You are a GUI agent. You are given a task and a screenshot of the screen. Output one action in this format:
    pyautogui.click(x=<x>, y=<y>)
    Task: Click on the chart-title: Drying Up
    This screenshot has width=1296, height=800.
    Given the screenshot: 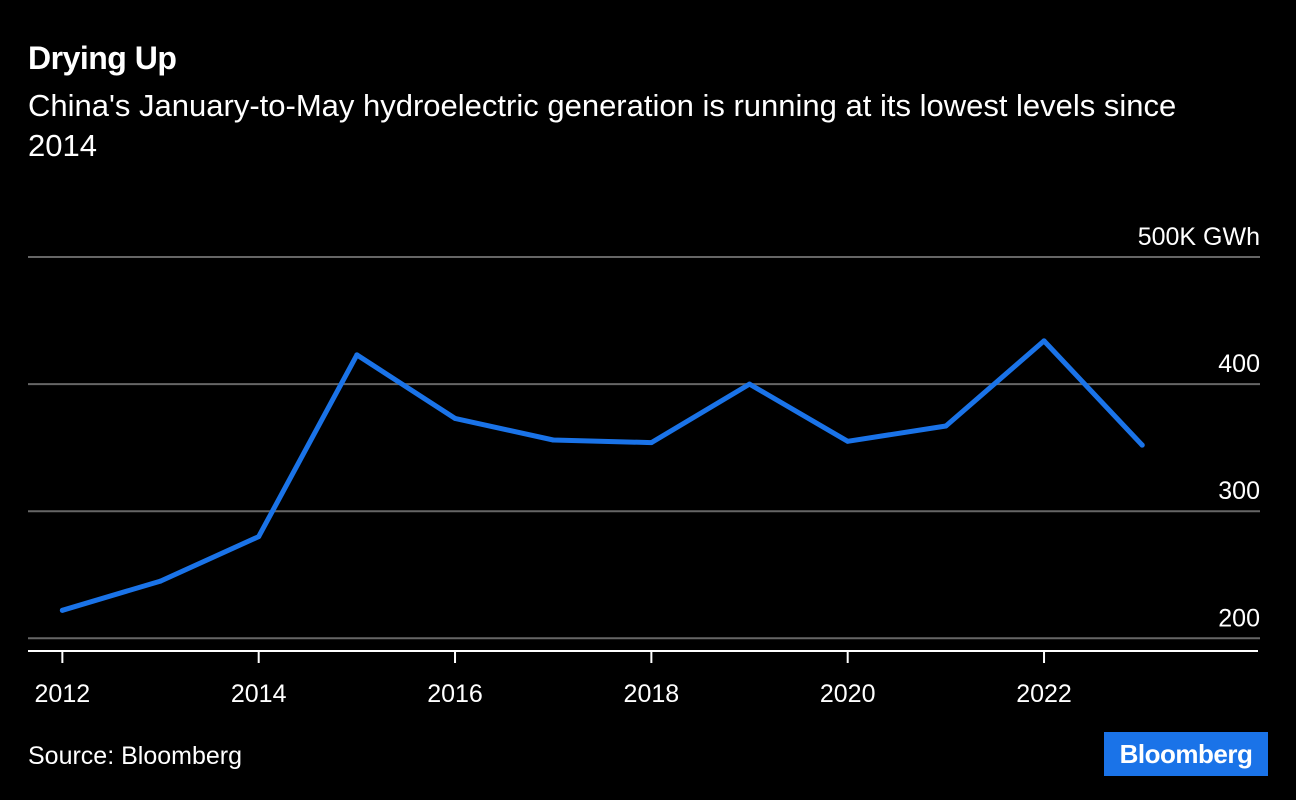 What is the action you would take?
    pyautogui.click(x=102, y=58)
    